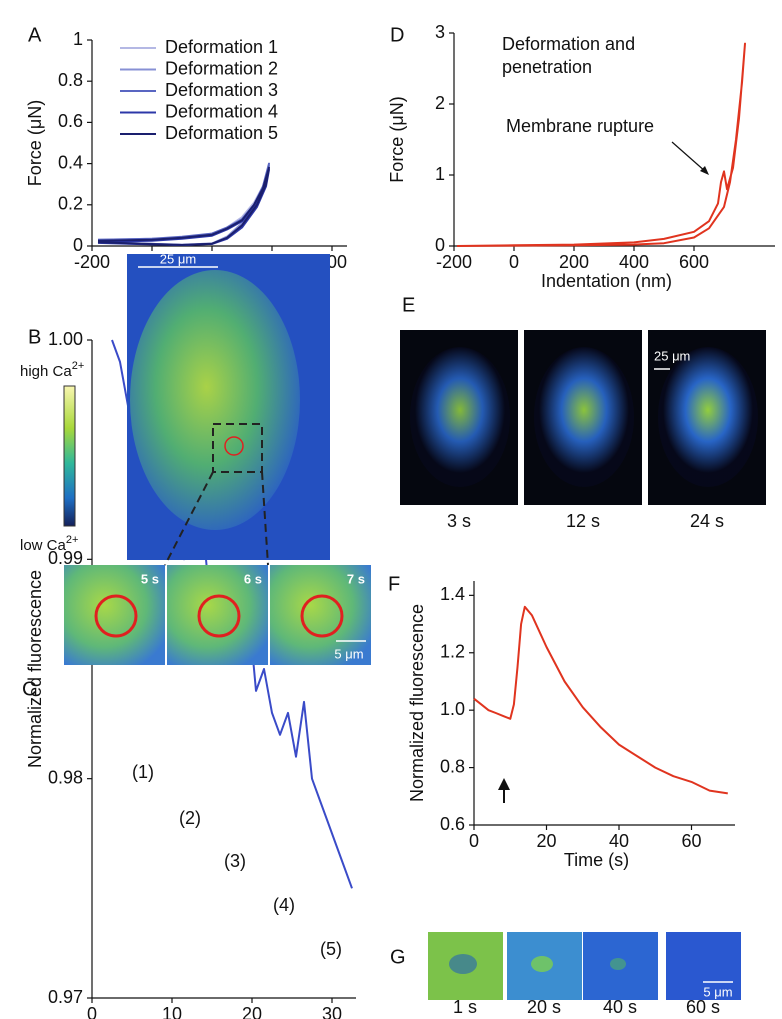 The height and width of the screenshot is (1019, 782). I want to click on y-tick-label: 0.98, so click(65, 777).